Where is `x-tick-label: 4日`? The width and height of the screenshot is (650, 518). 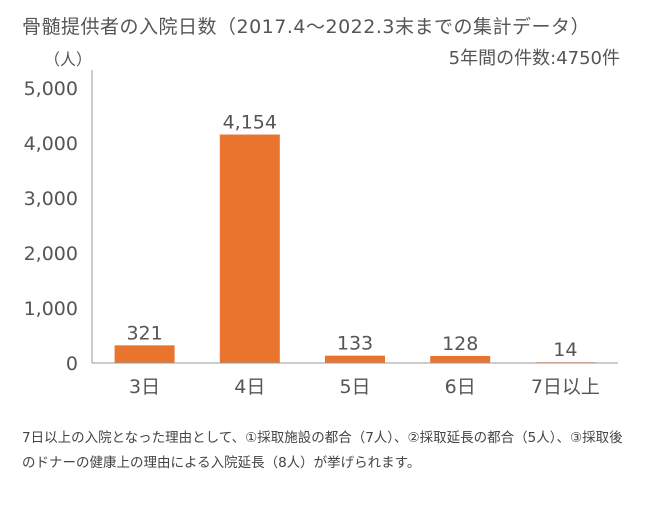
x-tick-label: 4日 is located at coordinates (249, 387).